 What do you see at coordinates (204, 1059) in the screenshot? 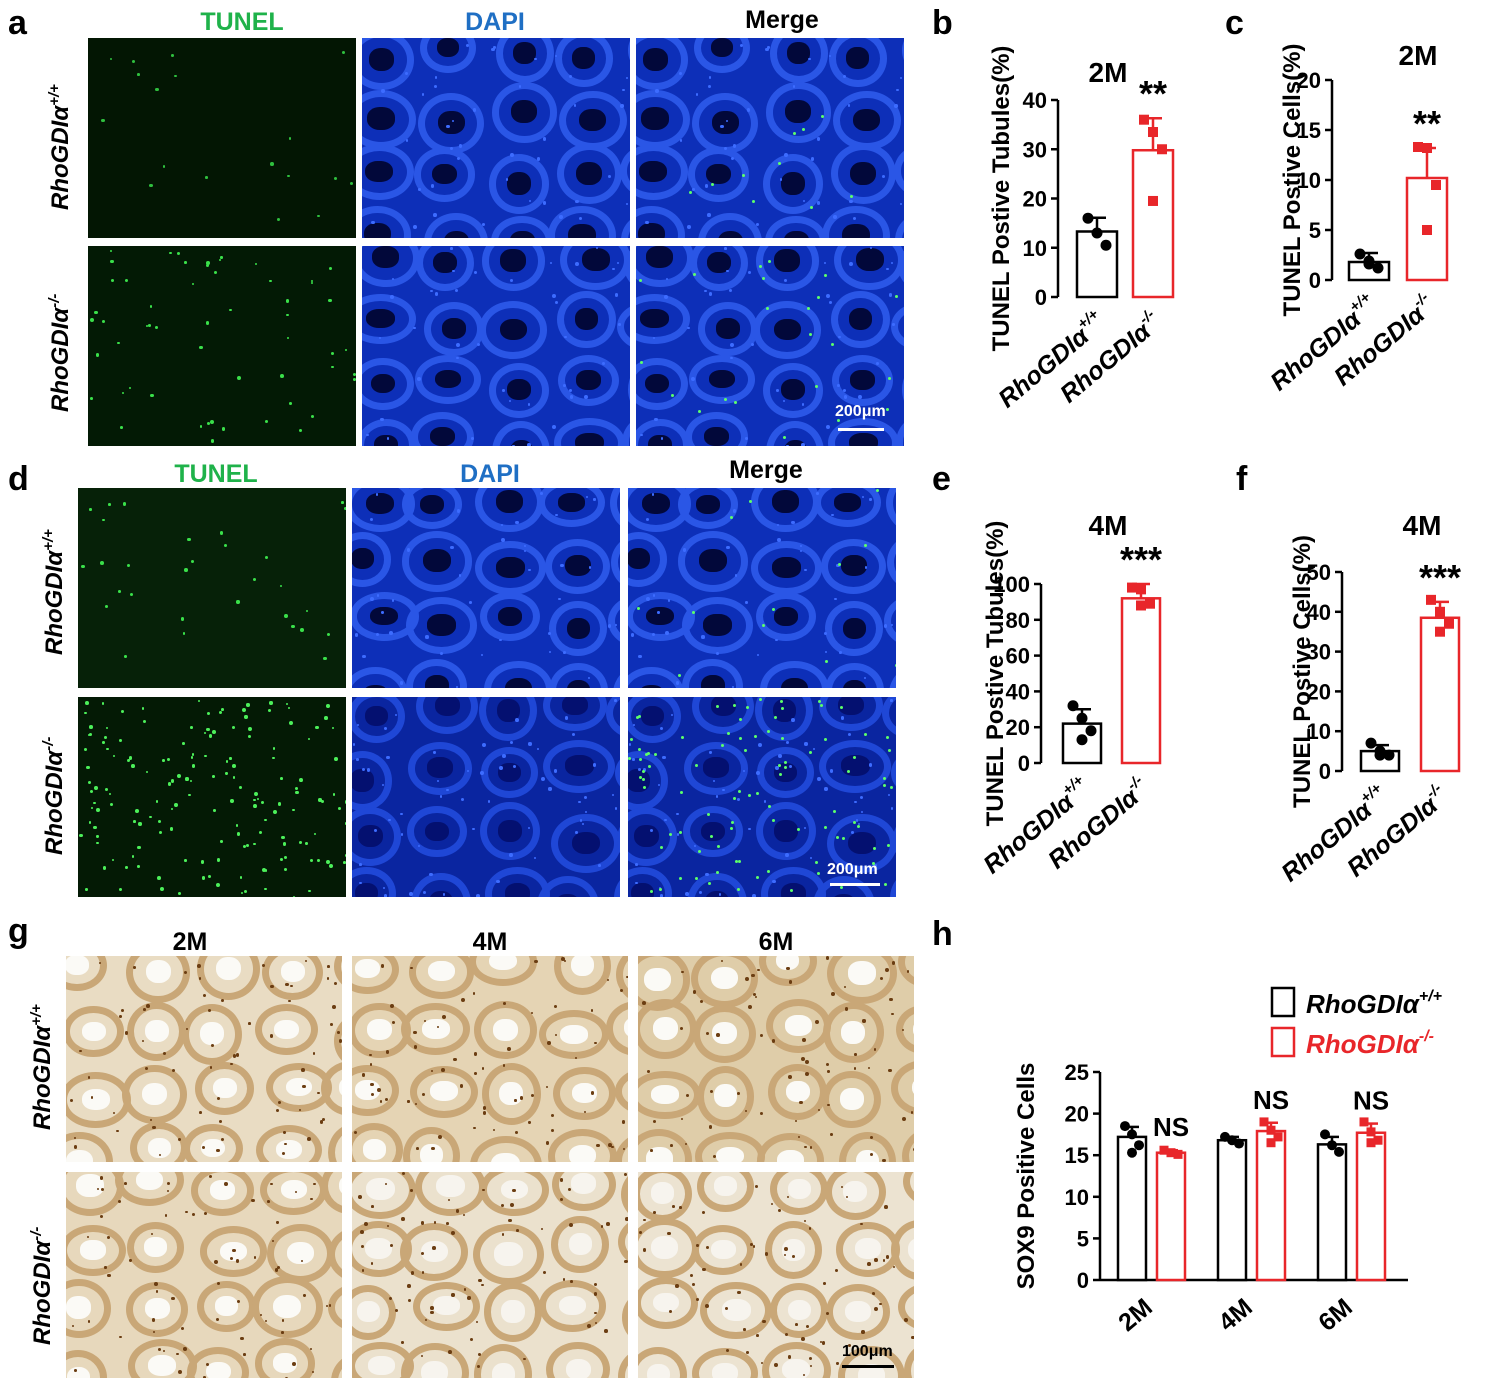
I see `ihc-image-wt-2m` at bounding box center [204, 1059].